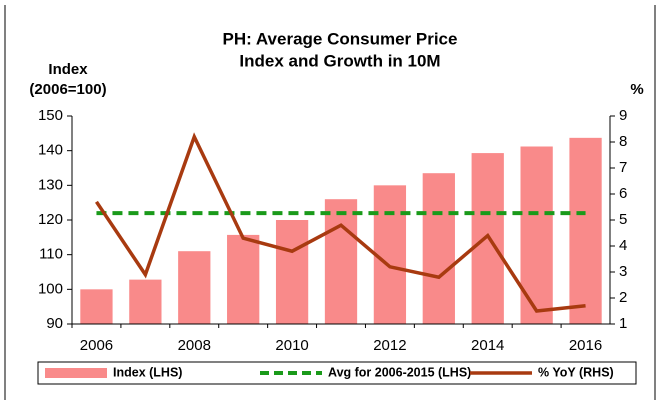 Image resolution: width=667 pixels, height=403 pixels. What do you see at coordinates (389, 345) in the screenshot?
I see `x-tick-label: 2012` at bounding box center [389, 345].